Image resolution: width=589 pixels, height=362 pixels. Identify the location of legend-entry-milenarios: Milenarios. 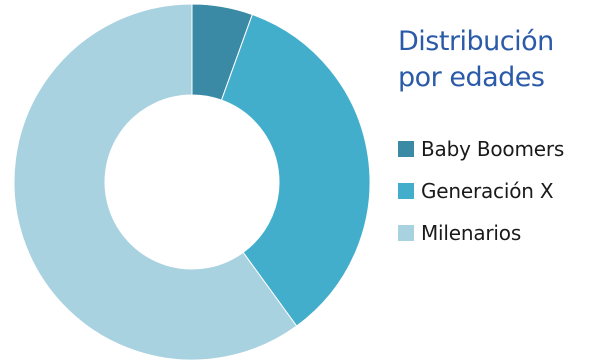
(481, 233).